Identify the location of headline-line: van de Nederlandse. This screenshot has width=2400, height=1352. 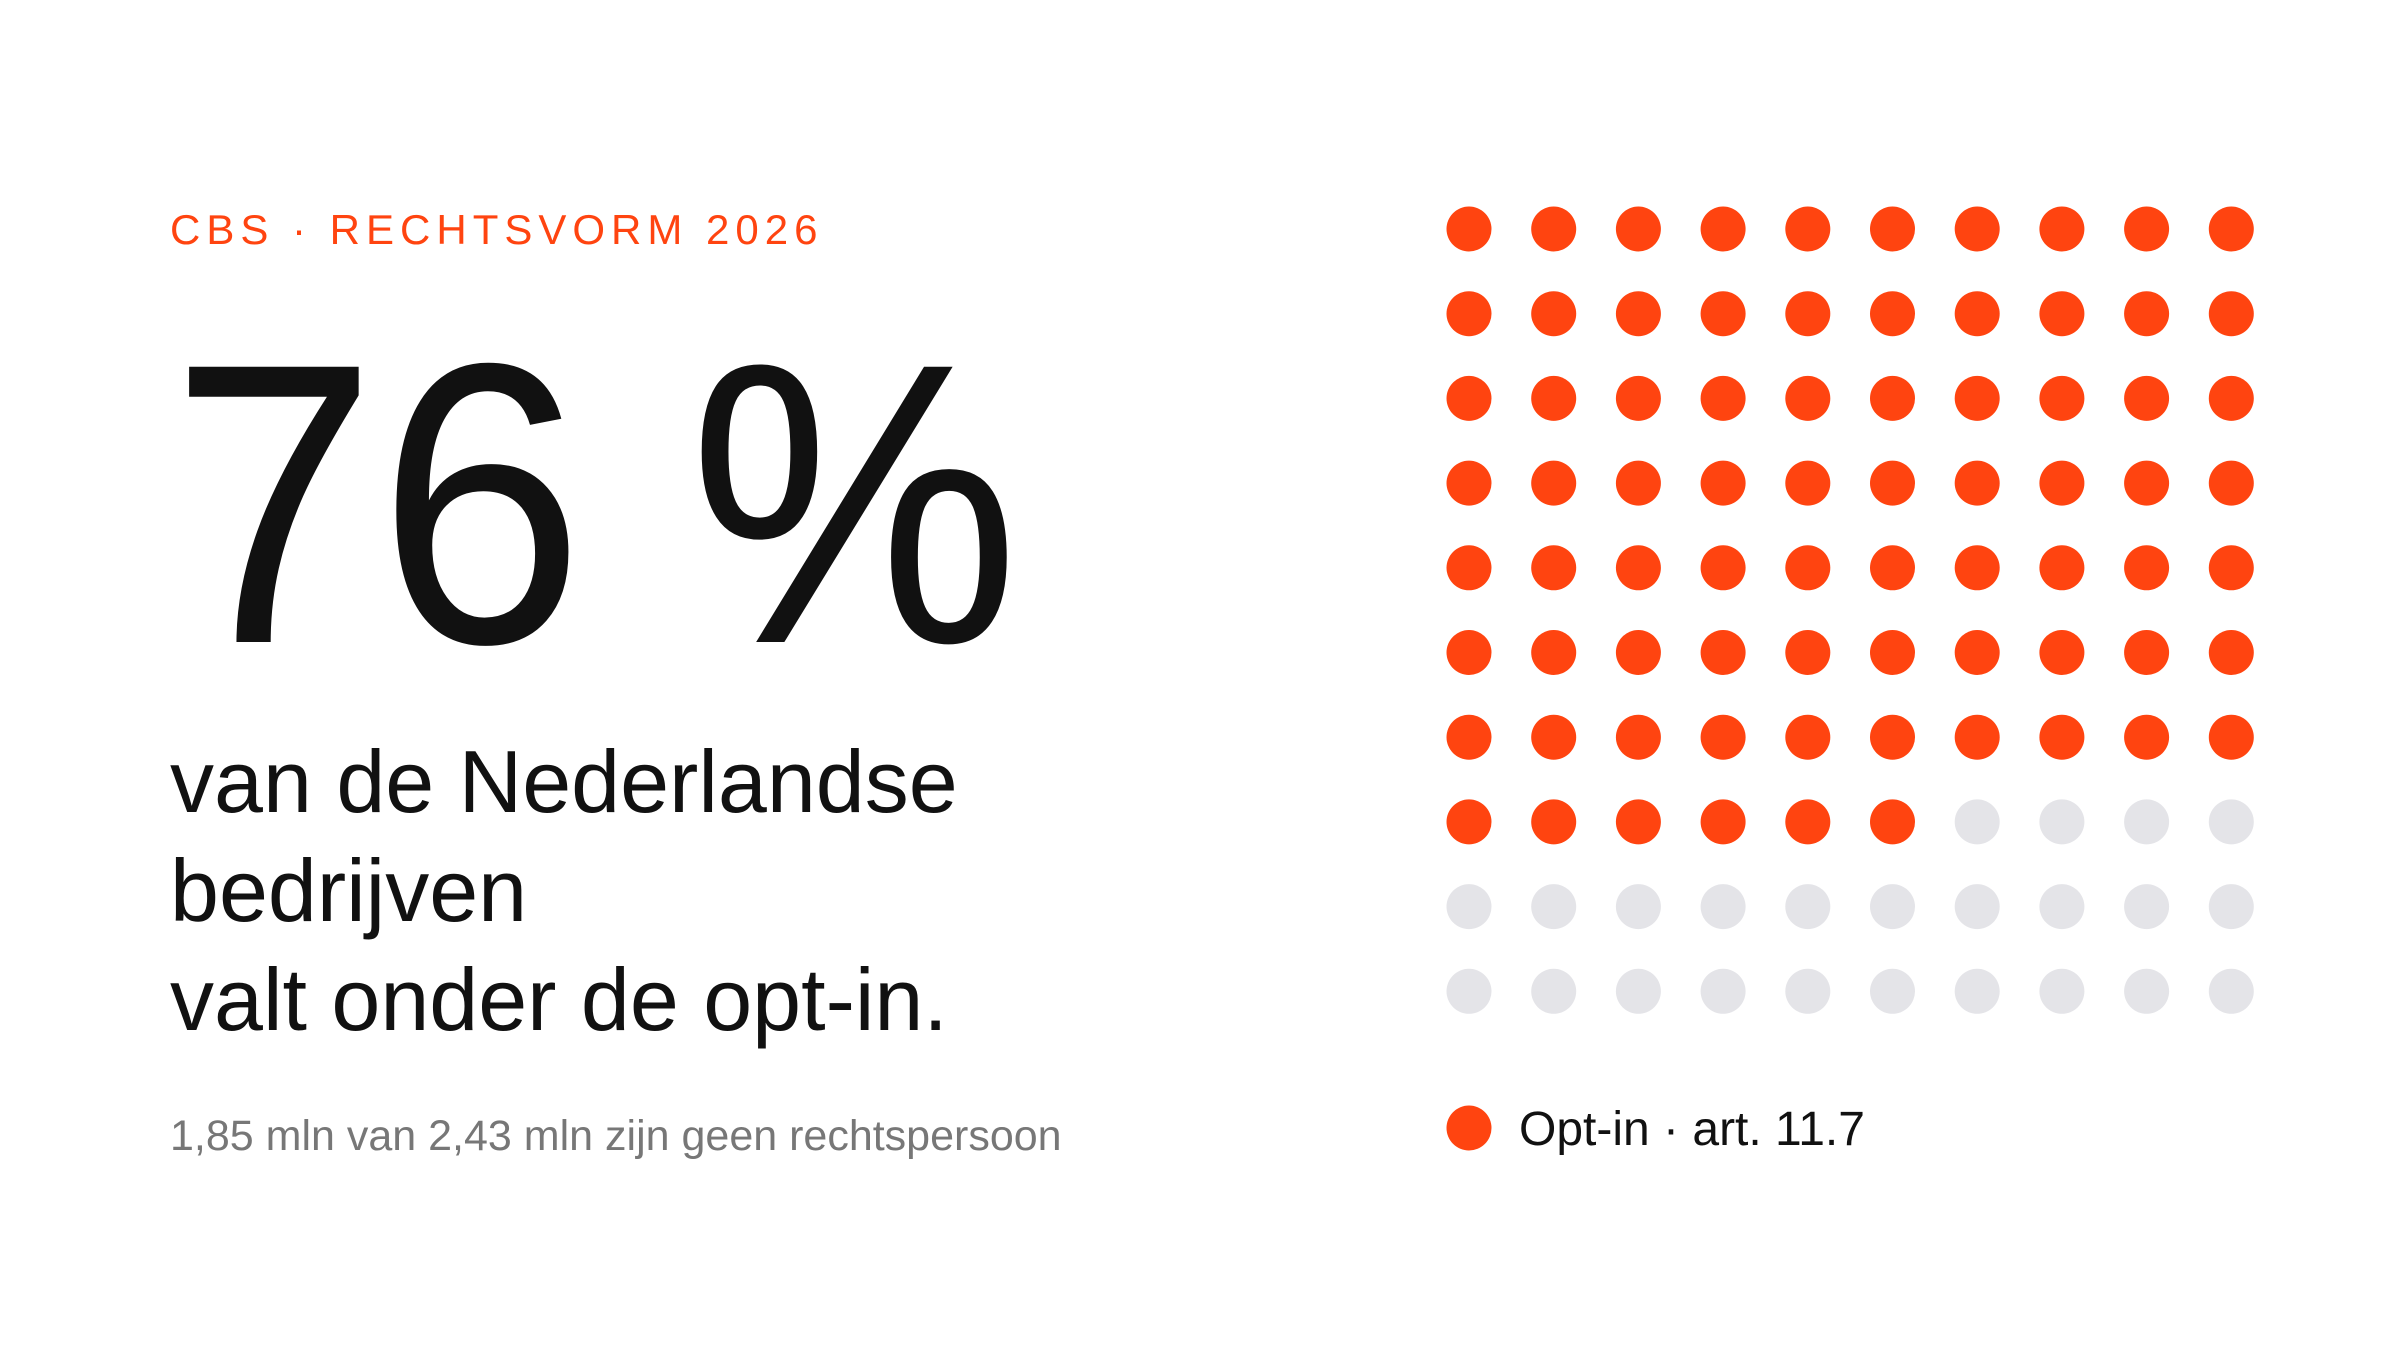
(564, 781).